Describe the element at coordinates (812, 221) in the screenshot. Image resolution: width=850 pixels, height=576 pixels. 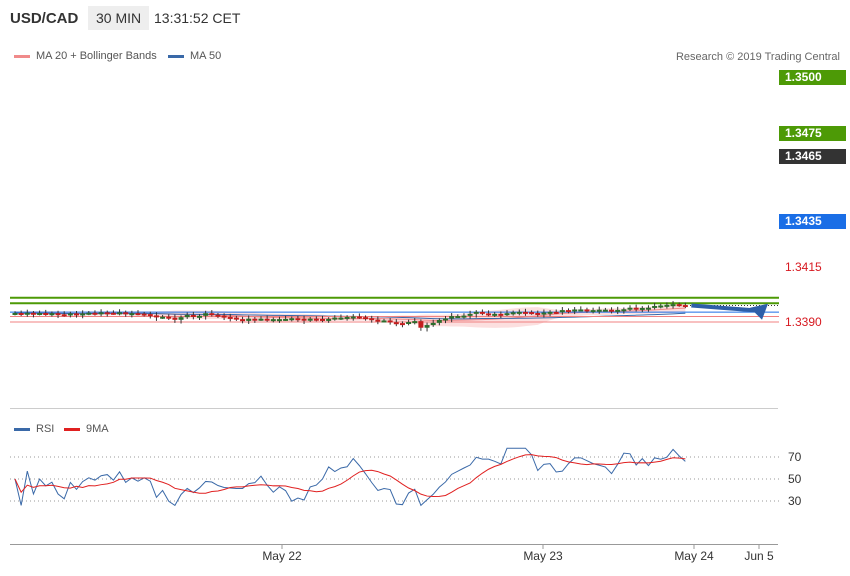
I see `level-label-pivot: 1.3435` at that location.